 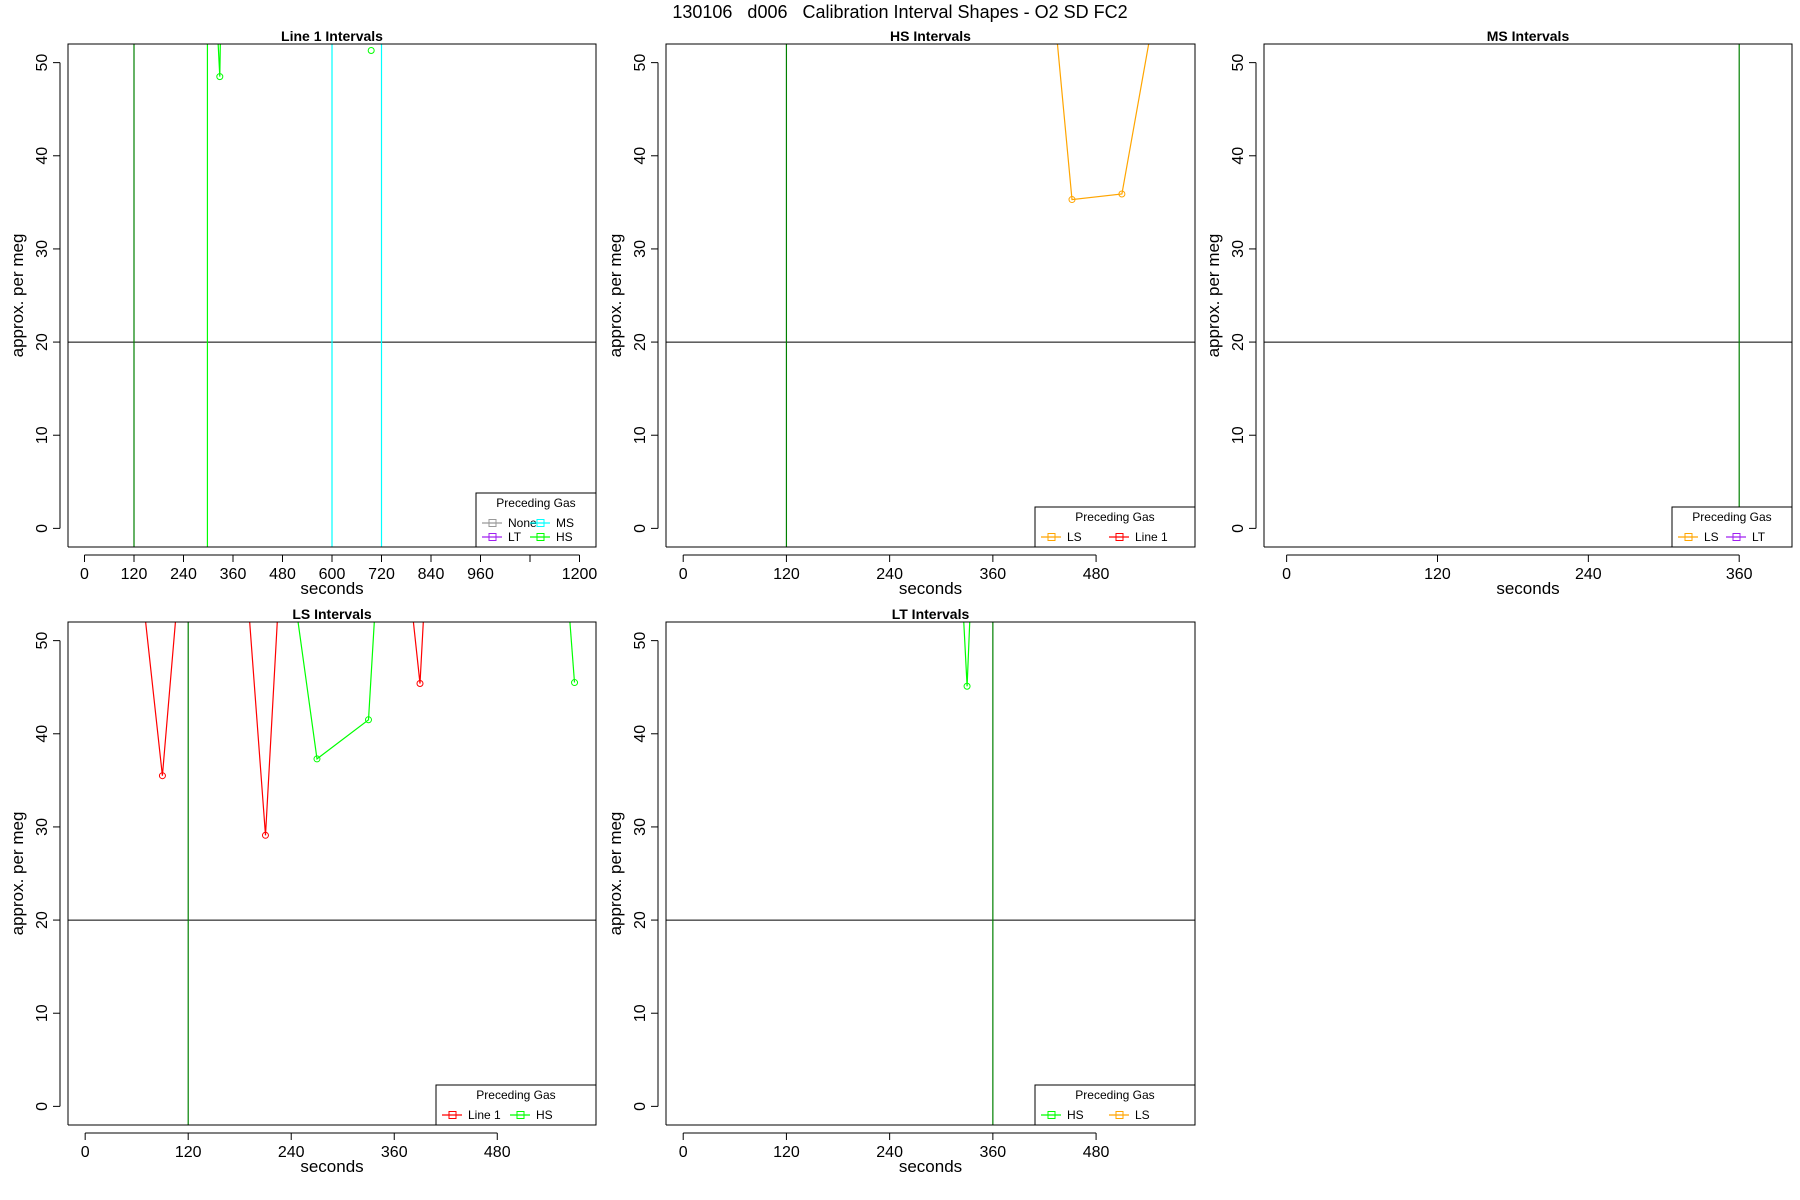 I want to click on legend: Preceding Gas None MS LT HS, so click(x=536, y=520).